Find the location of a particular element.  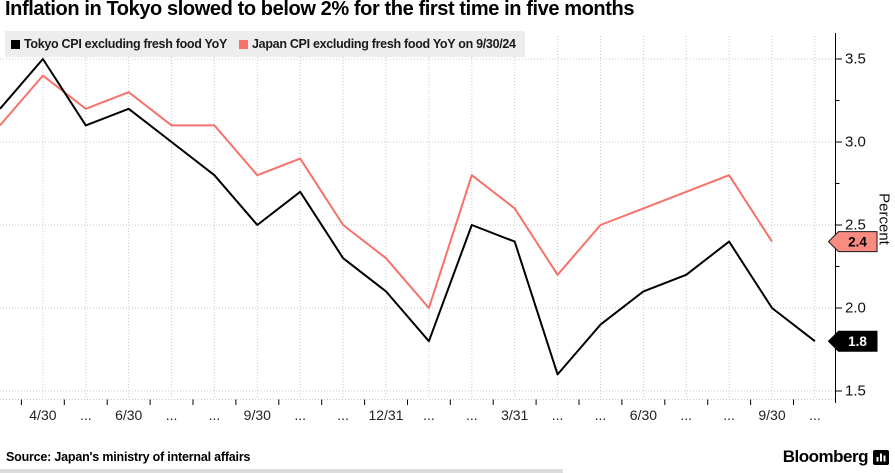

y-axis-title: Percent is located at coordinates (884, 219).